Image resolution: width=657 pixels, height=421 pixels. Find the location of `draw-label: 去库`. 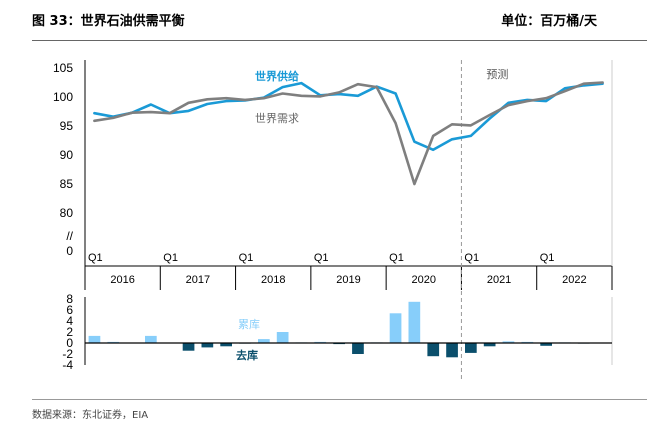

draw-label: 去库 is located at coordinates (247, 355).